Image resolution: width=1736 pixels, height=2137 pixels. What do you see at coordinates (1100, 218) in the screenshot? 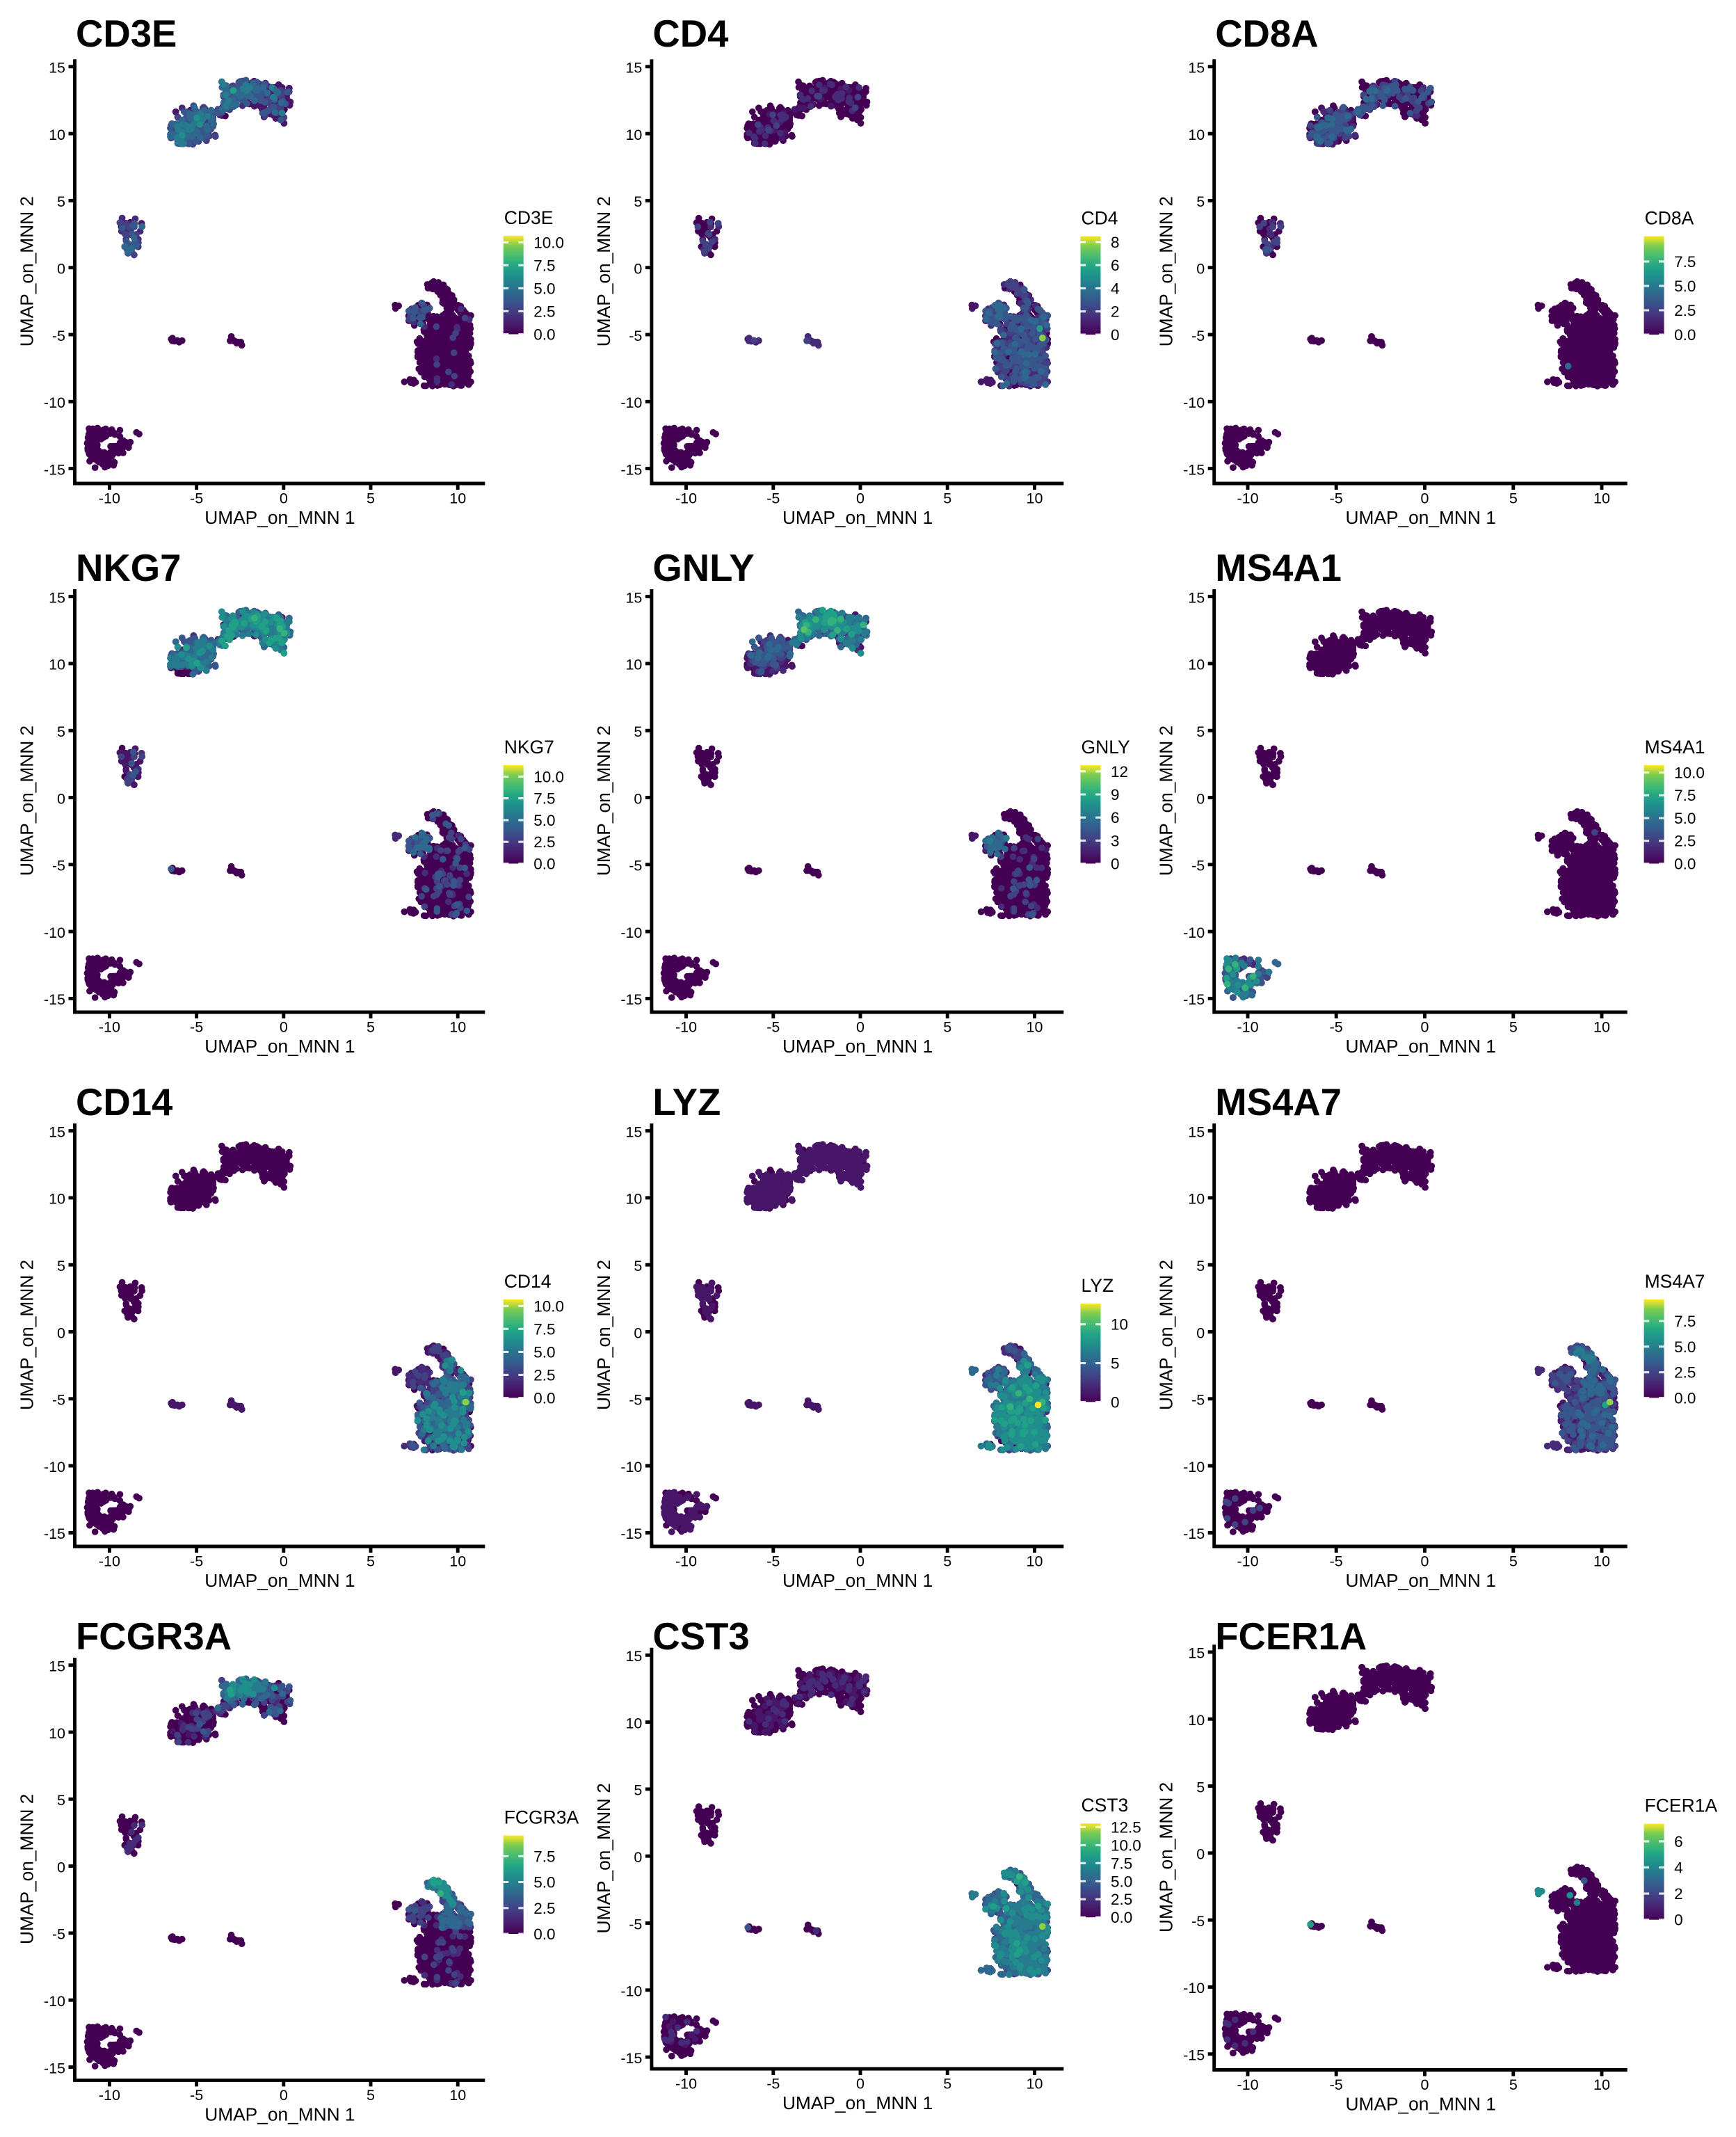
I see `svg-text: CD4` at bounding box center [1100, 218].